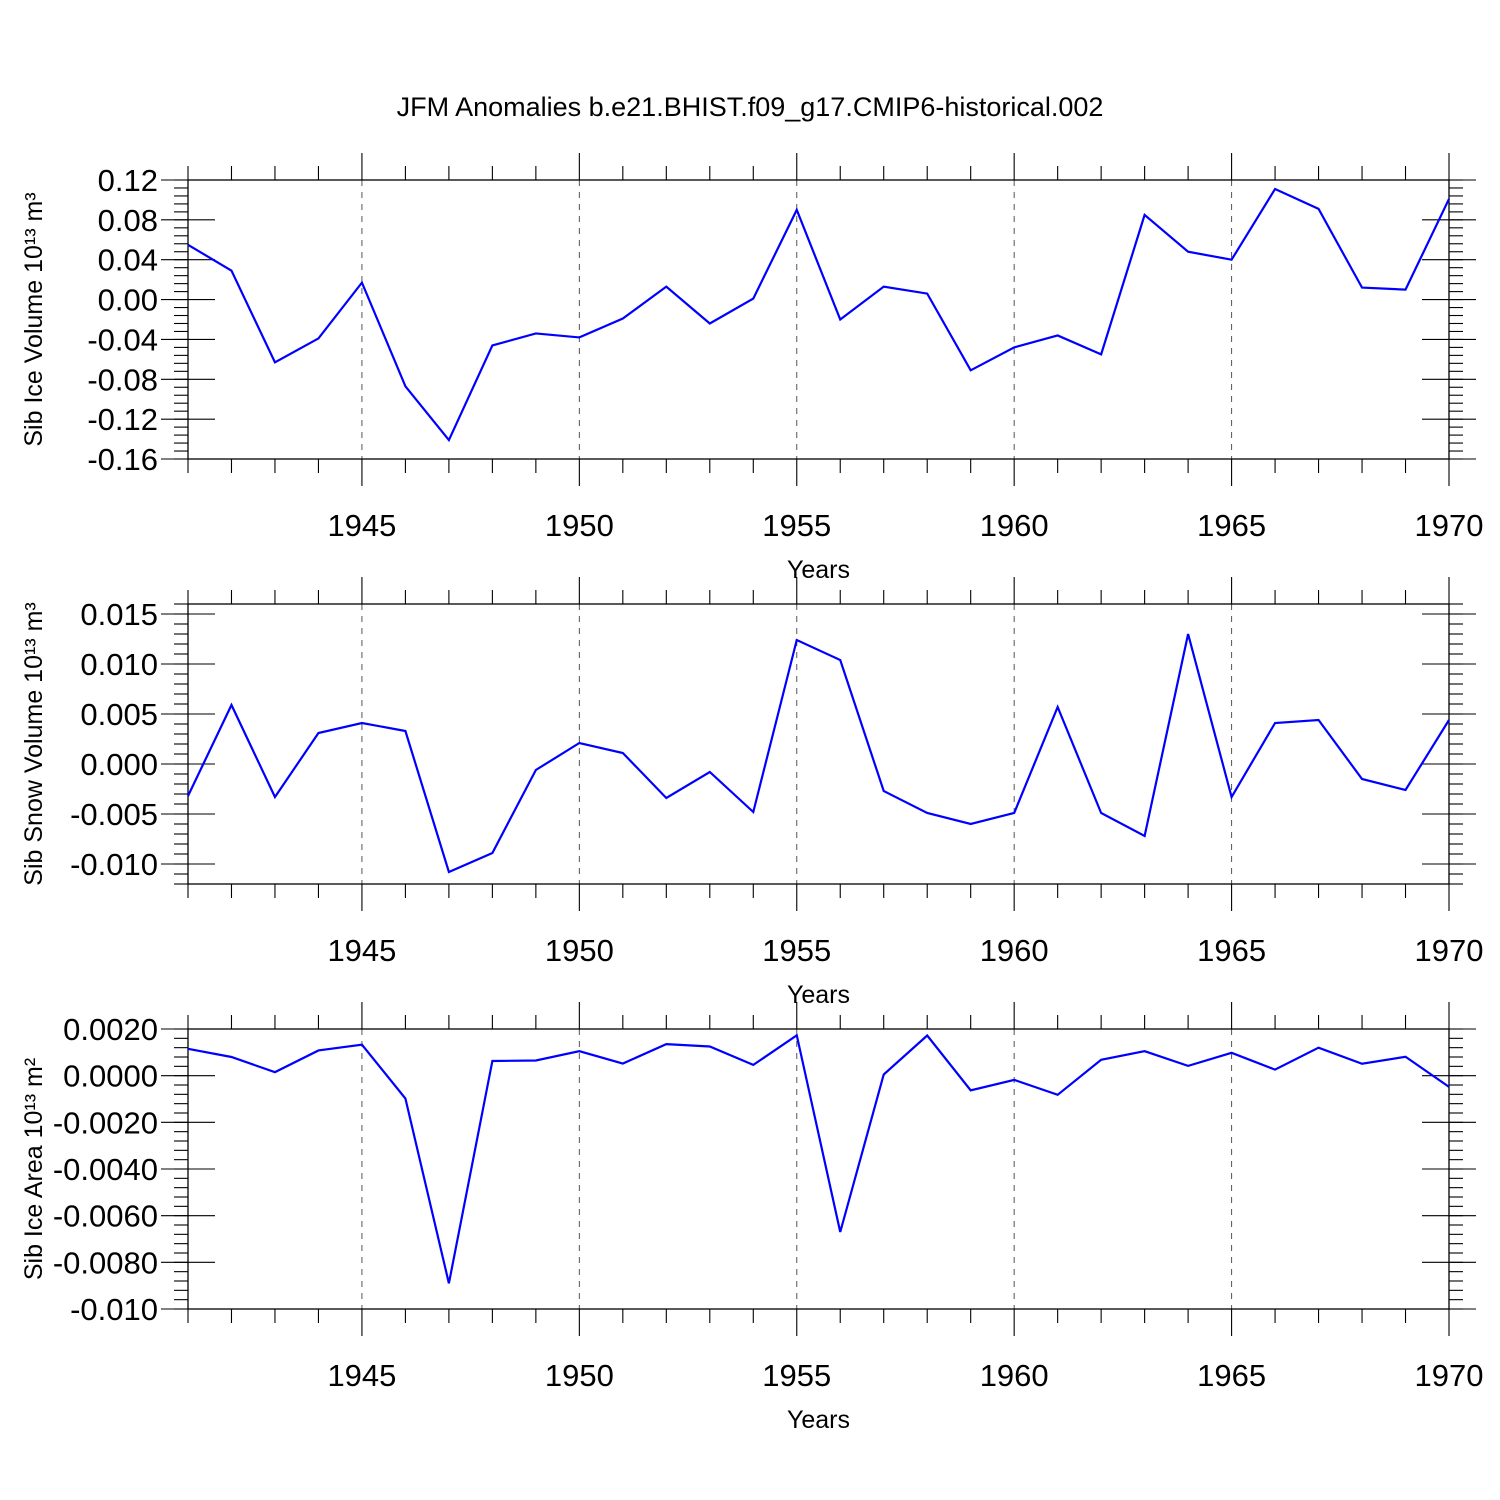 This screenshot has height=1500, width=1500. What do you see at coordinates (818, 1420) in the screenshot?
I see `panel-3-x-axis-label: Years` at bounding box center [818, 1420].